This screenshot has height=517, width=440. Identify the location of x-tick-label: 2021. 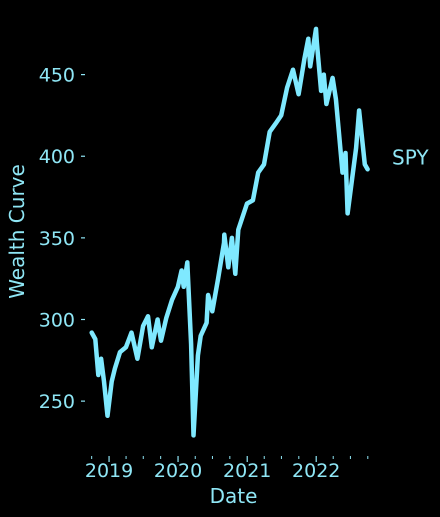
(247, 471).